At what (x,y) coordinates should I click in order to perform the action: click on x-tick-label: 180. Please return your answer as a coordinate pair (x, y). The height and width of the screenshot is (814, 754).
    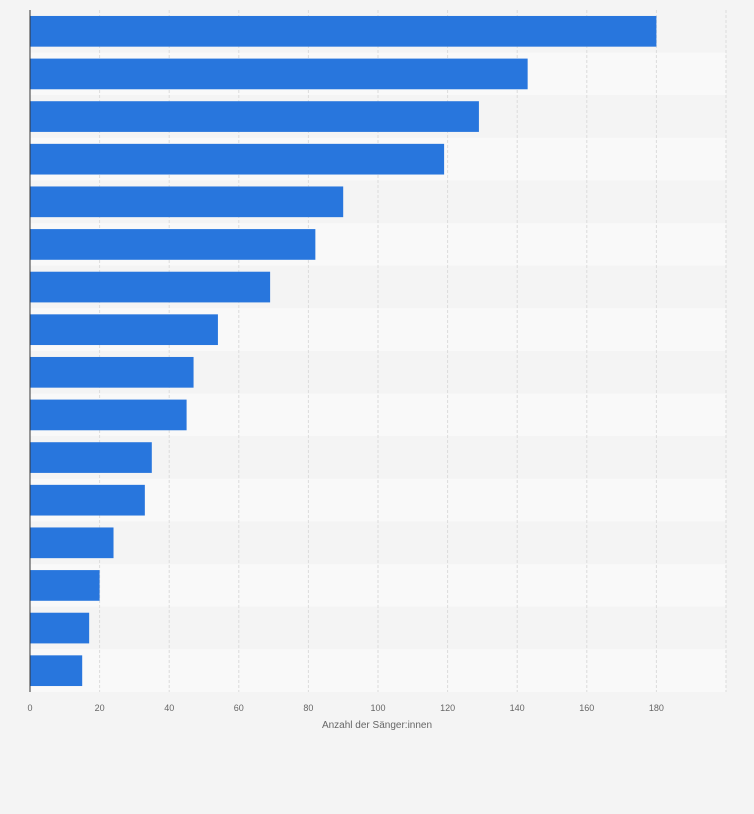
    Looking at the image, I should click on (656, 708).